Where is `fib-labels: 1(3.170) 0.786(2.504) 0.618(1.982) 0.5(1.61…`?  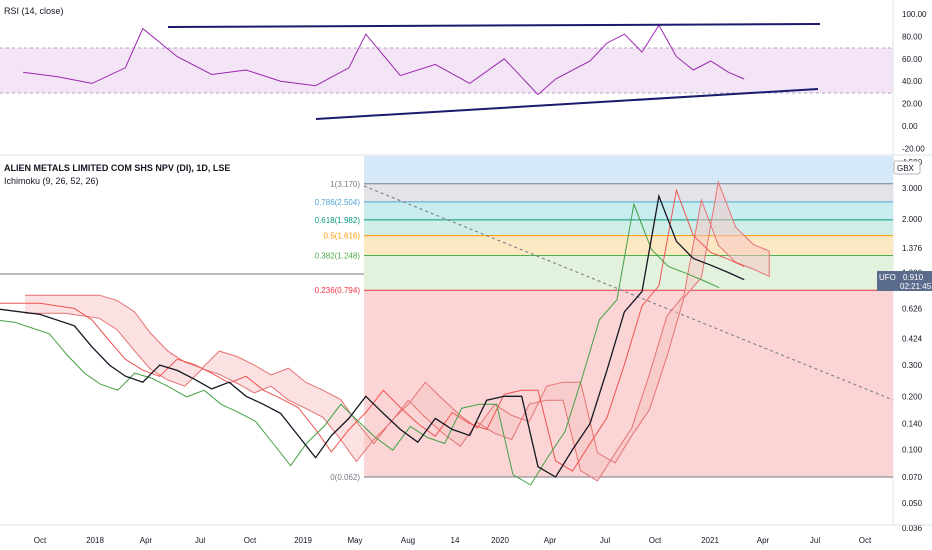
fib-labels: 1(3.170) 0.786(2.504) 0.618(1.982) 0.5(1.61… is located at coordinates (338, 331).